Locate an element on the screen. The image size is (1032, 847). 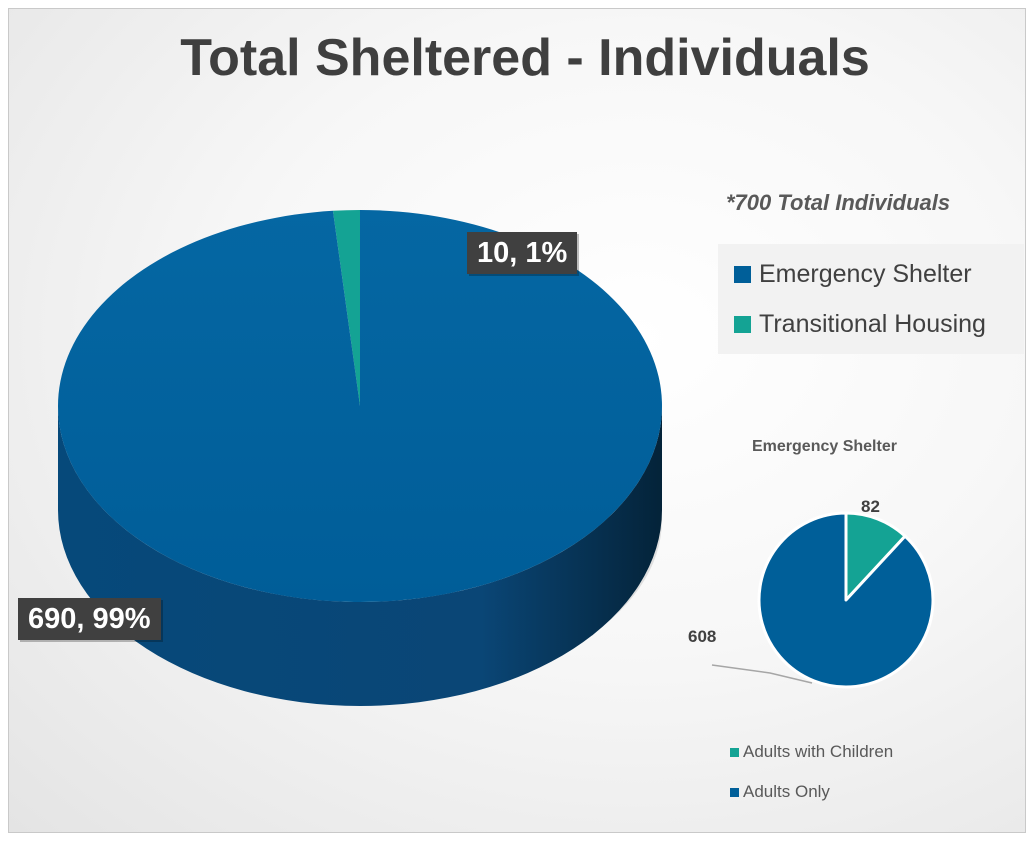
legend-item-transitional-housing: Transitional Housing is located at coordinates (860, 324).